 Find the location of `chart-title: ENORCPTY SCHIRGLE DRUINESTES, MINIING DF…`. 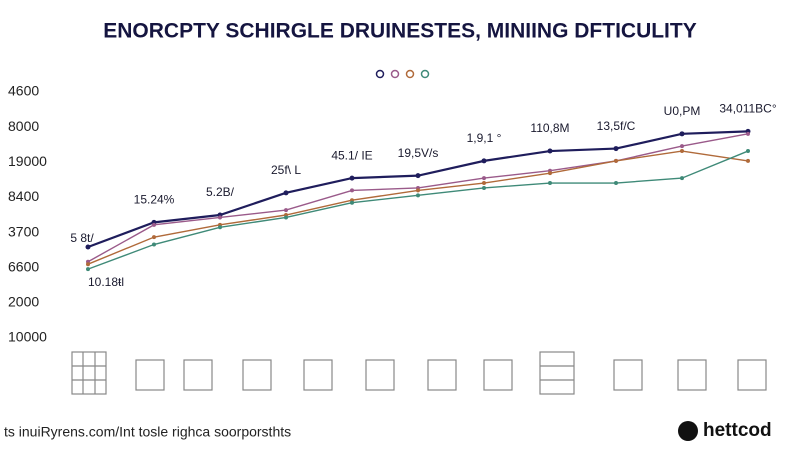

chart-title: ENORCPTY SCHIRGLE DRUINESTES, MINIING DF… is located at coordinates (399, 31).